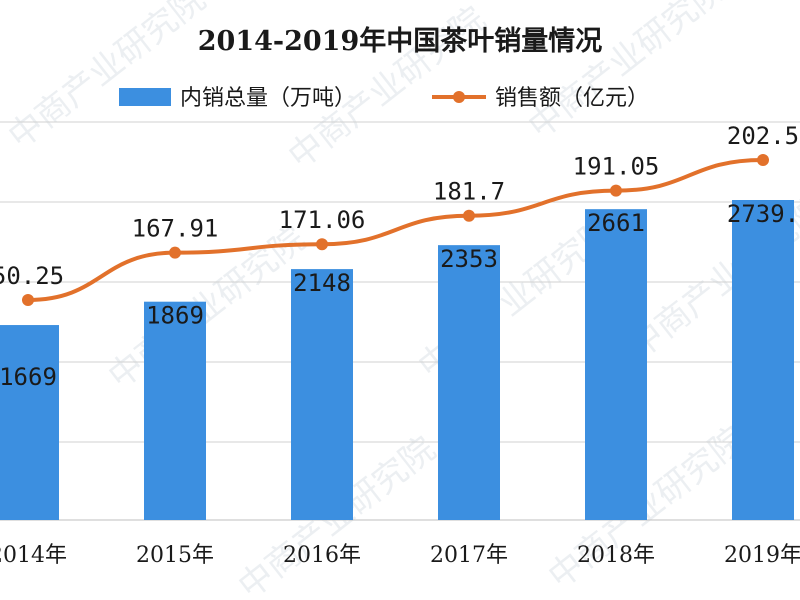 This screenshot has height=600, width=800. What do you see at coordinates (175, 229) in the screenshot?
I see `line-value-label: 167.91` at bounding box center [175, 229].